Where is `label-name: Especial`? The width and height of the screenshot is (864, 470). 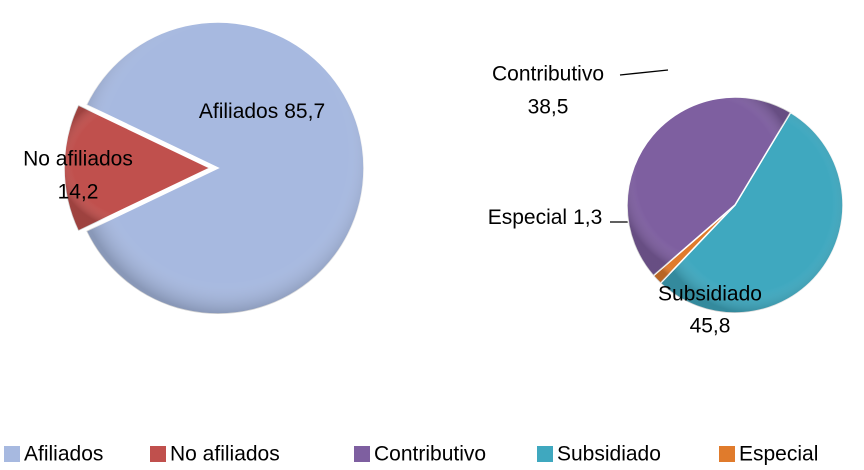
label-name: Especial is located at coordinates (527, 217).